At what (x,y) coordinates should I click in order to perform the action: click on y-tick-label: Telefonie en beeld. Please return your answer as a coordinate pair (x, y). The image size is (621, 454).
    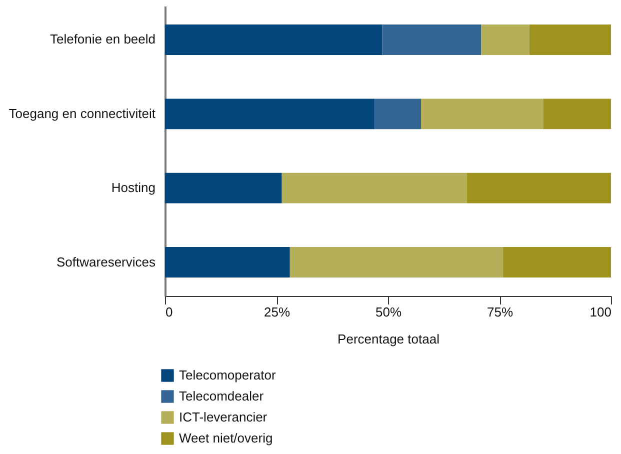
    Looking at the image, I should click on (103, 39).